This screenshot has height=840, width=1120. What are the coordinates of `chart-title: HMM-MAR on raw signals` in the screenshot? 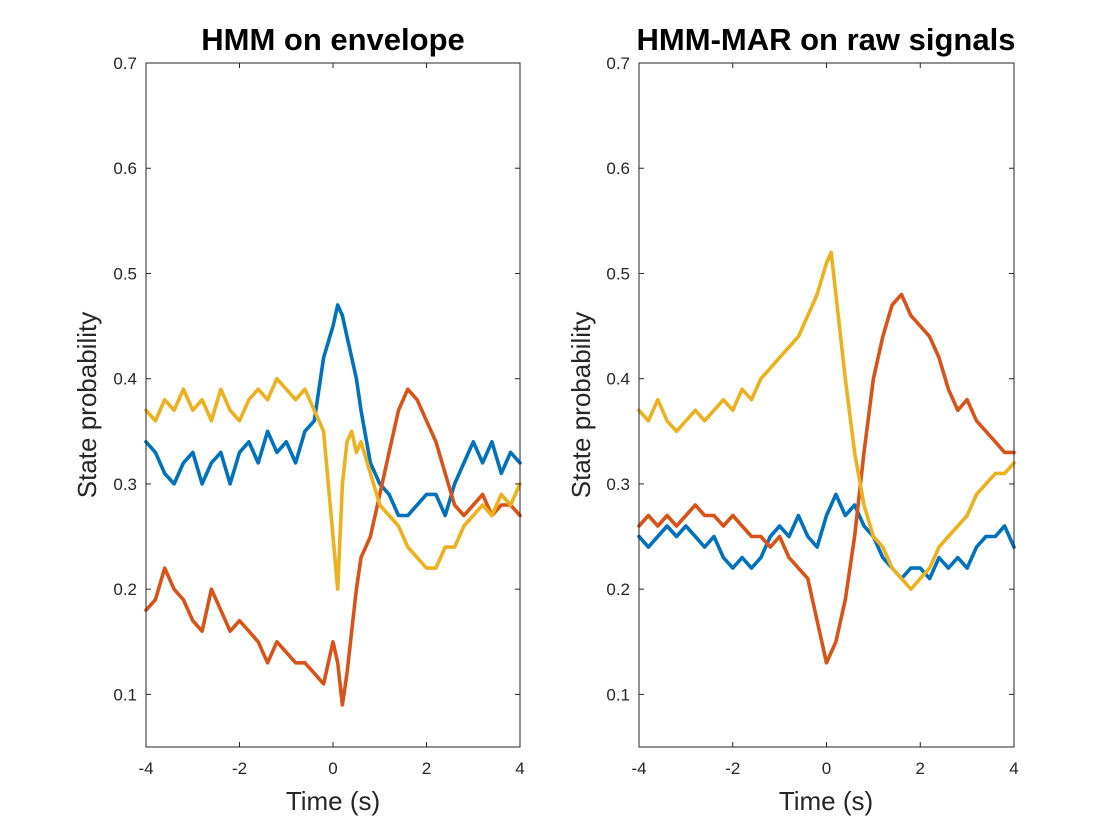 It's located at (826, 39).